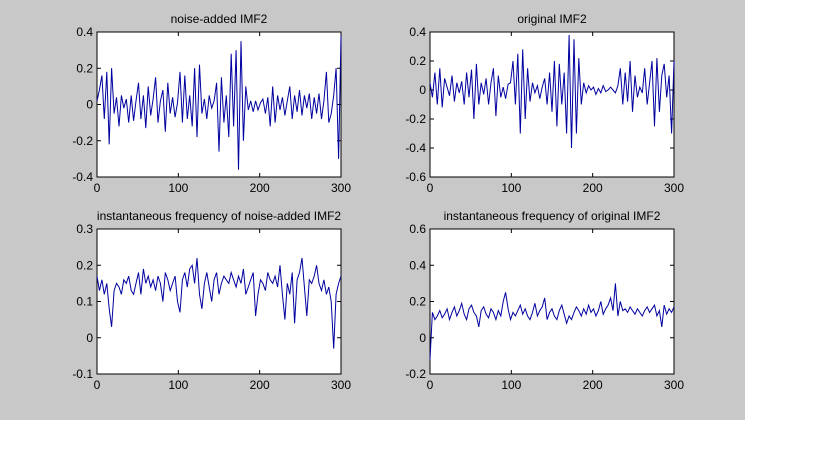 This screenshot has height=460, width=819. What do you see at coordinates (593, 385) in the screenshot?
I see `inst-freq-original-imf2-xtick-label: 200` at bounding box center [593, 385].